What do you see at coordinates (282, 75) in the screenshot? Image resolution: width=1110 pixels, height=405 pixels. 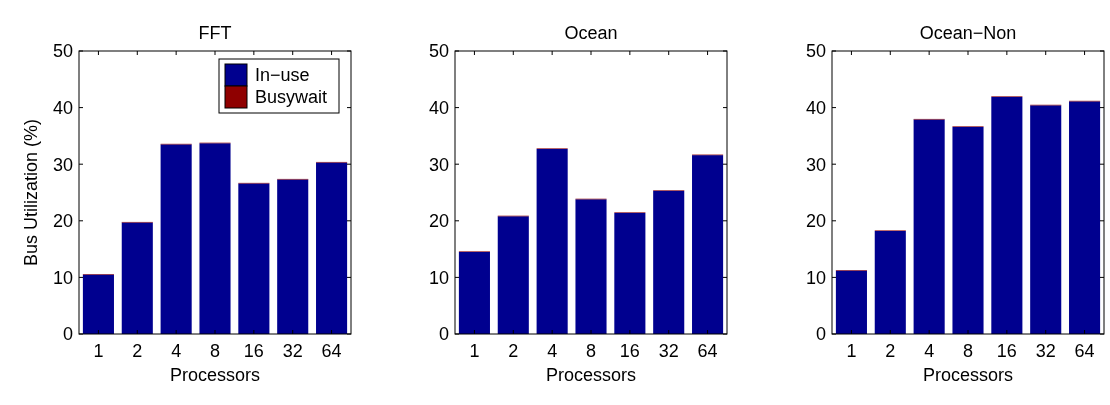 I see `legend-label: In−use` at bounding box center [282, 75].